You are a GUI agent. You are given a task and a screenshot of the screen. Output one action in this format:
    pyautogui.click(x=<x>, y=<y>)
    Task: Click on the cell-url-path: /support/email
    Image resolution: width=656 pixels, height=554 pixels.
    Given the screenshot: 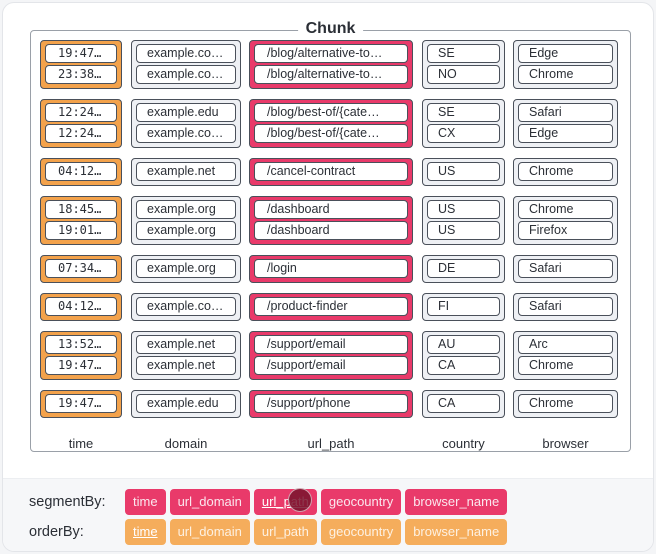 What is the action you would take?
    pyautogui.click(x=331, y=344)
    